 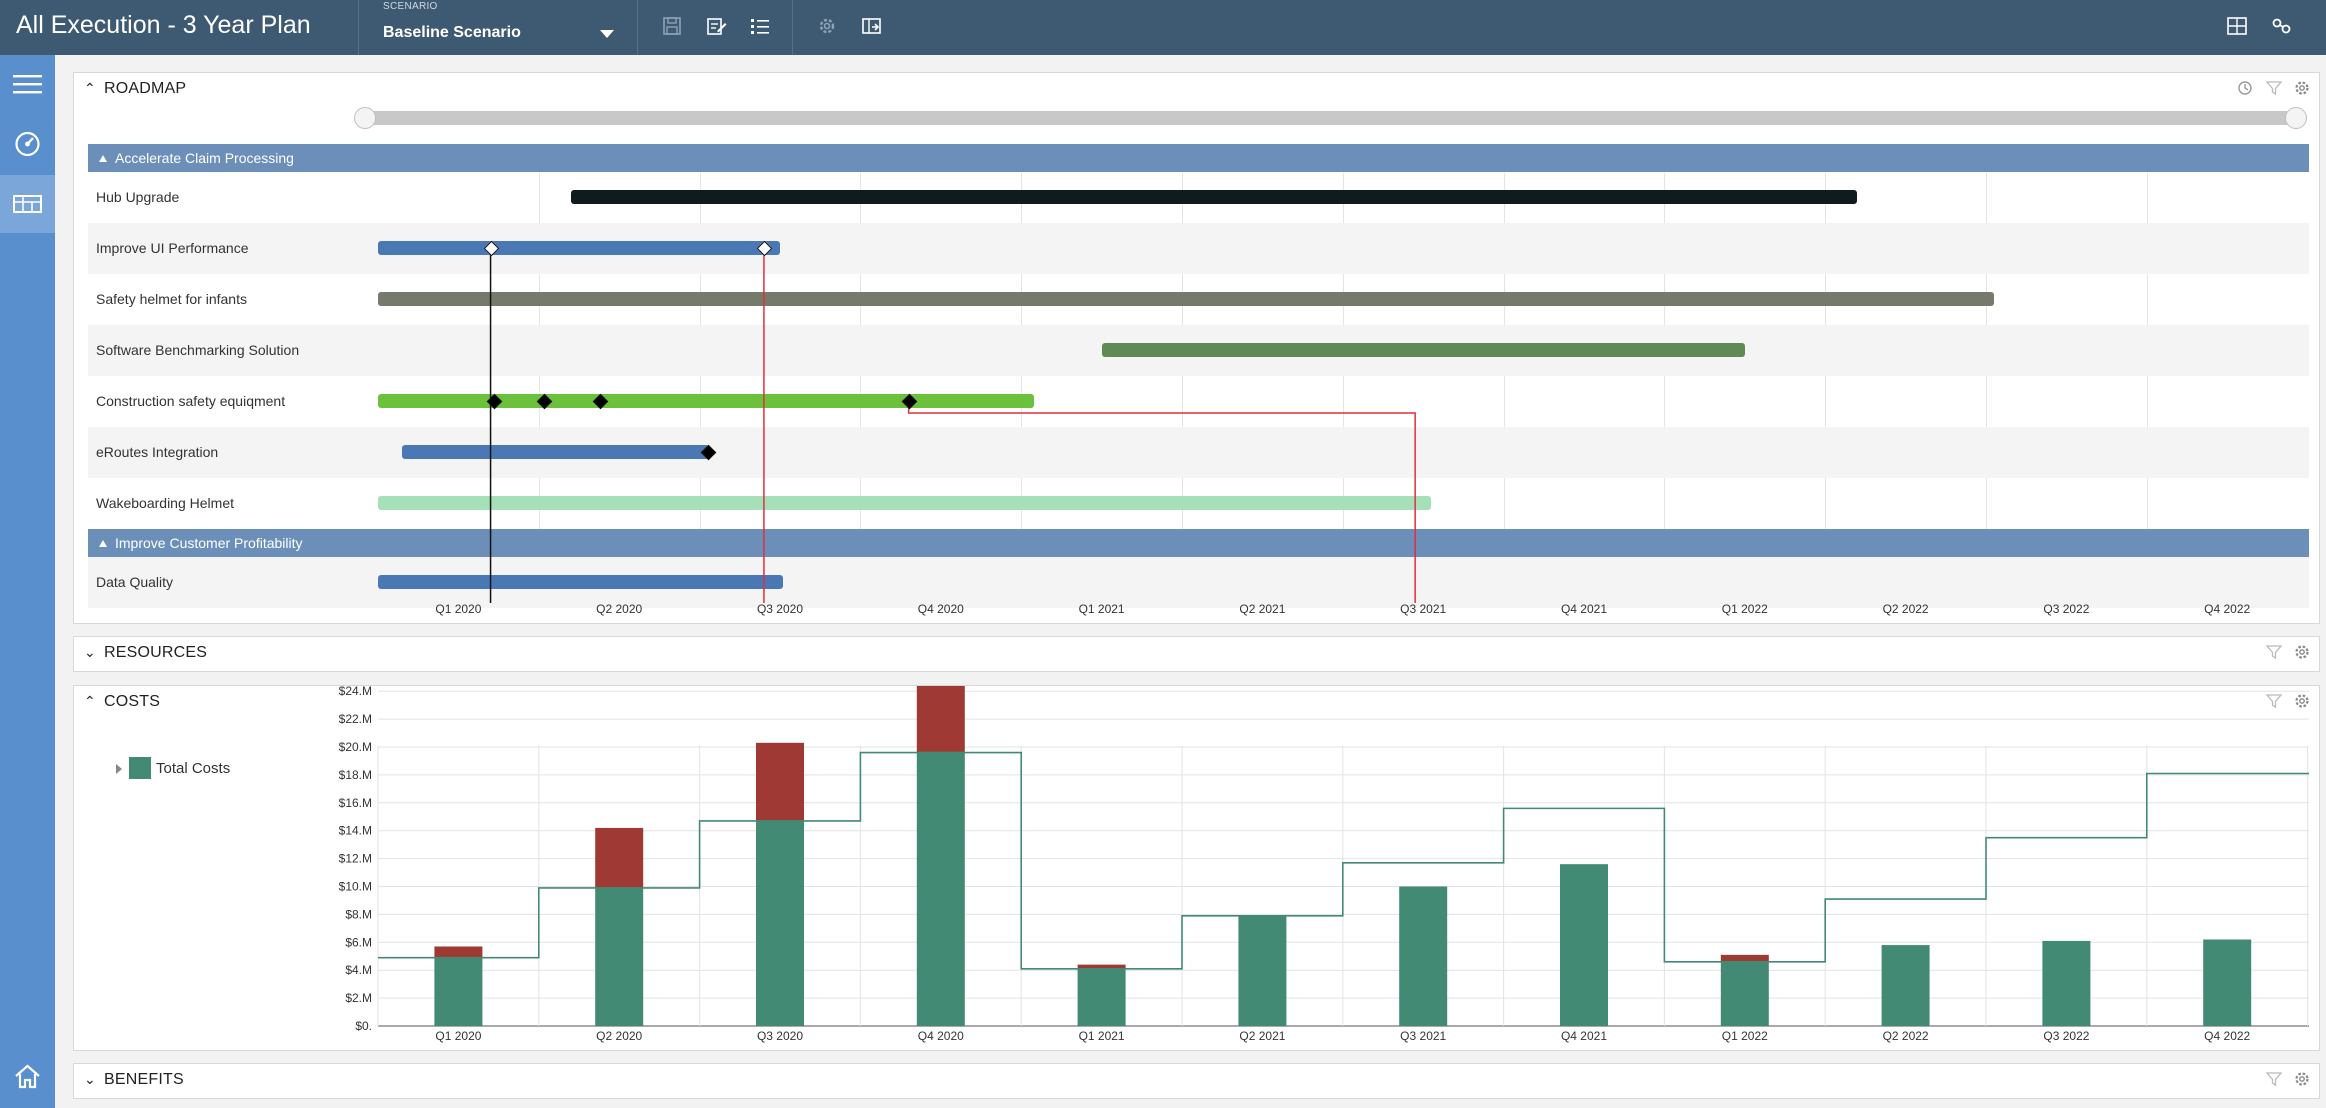 What do you see at coordinates (156, 652) in the screenshot?
I see `resources-title: RESOURCES` at bounding box center [156, 652].